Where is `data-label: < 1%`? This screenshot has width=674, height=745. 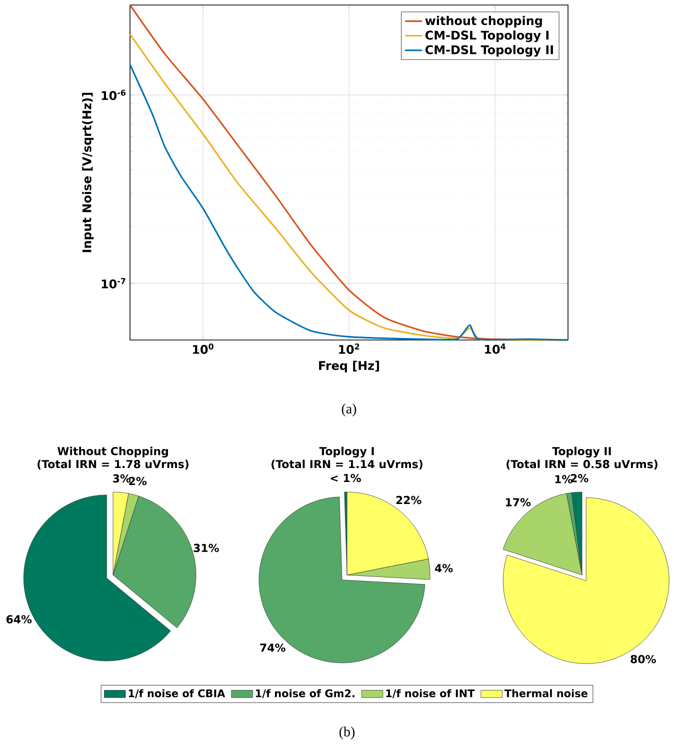 data-label: < 1% is located at coordinates (345, 478).